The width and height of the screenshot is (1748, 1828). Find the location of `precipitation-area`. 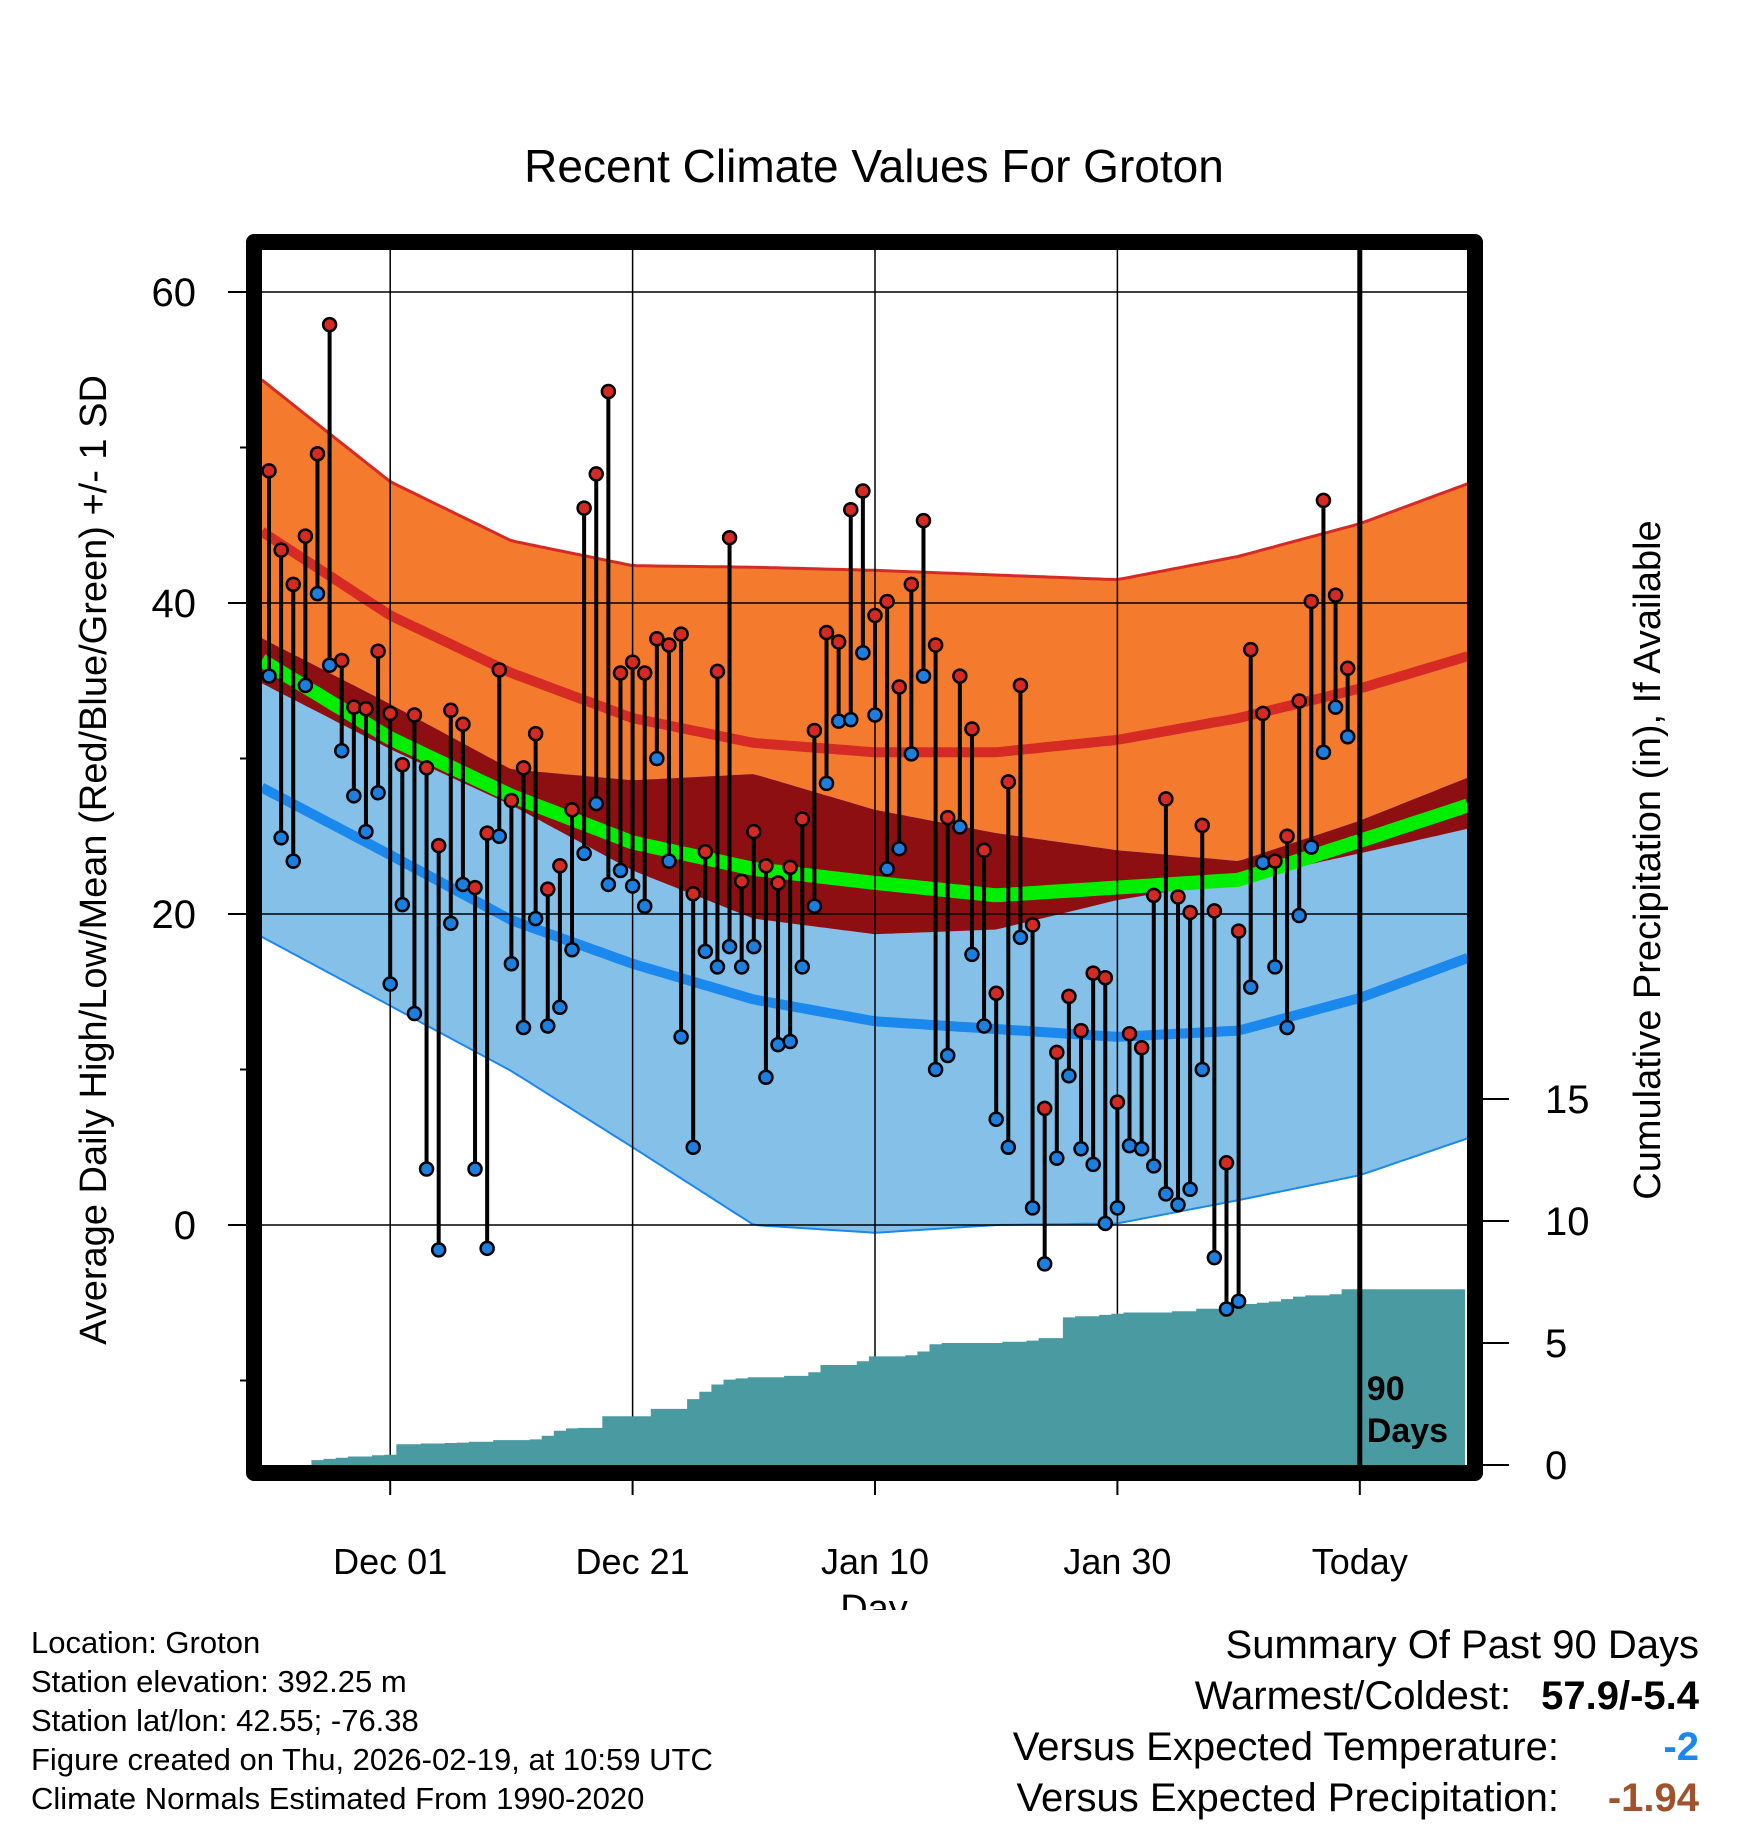

precipitation-area is located at coordinates (863, 1377).